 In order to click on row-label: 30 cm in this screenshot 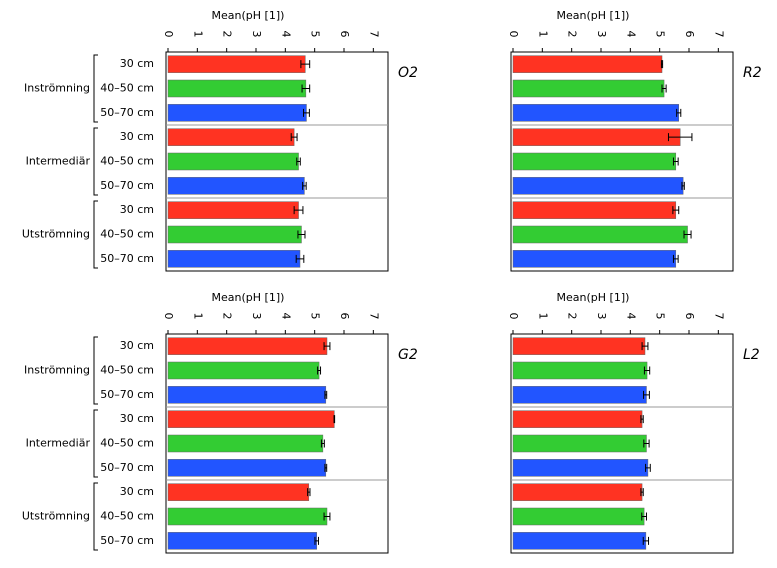, I will do `click(137, 63)`.